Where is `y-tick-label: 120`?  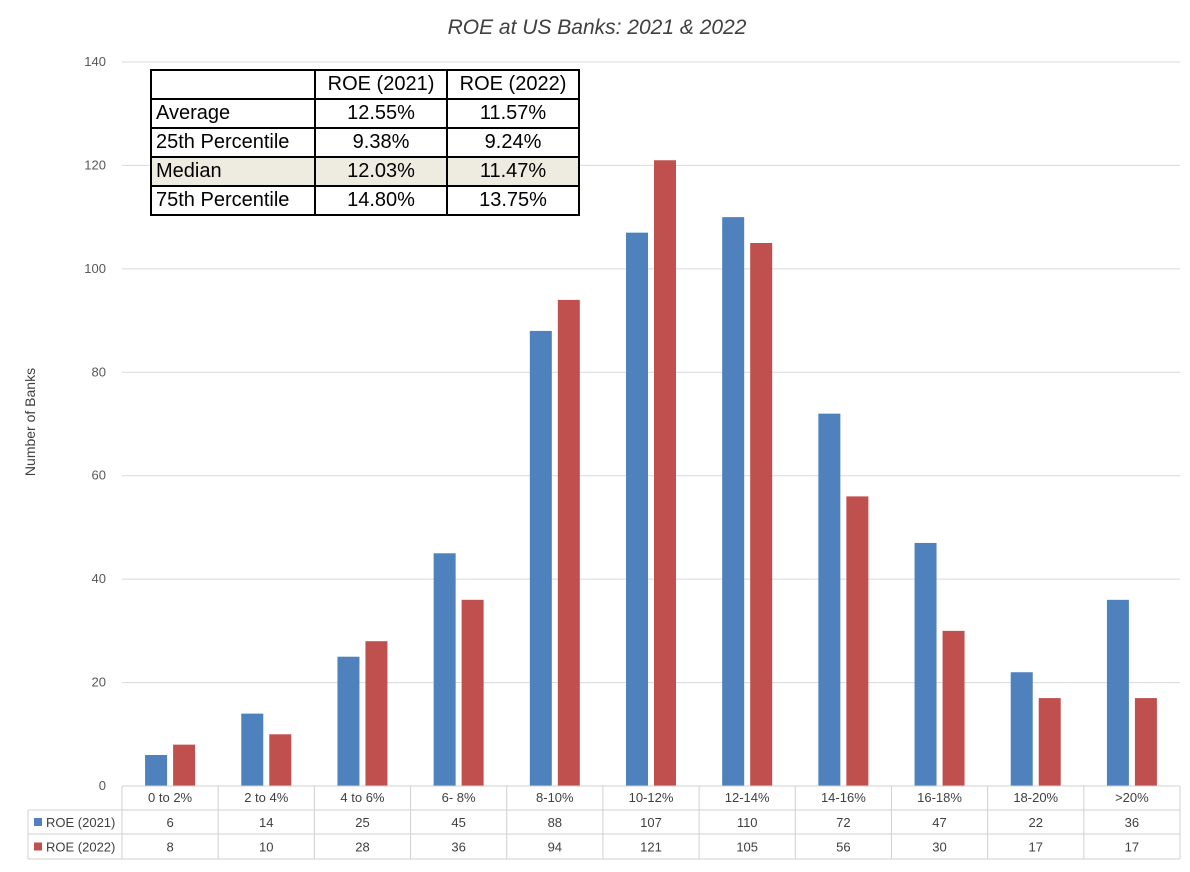
y-tick-label: 120 is located at coordinates (95, 164).